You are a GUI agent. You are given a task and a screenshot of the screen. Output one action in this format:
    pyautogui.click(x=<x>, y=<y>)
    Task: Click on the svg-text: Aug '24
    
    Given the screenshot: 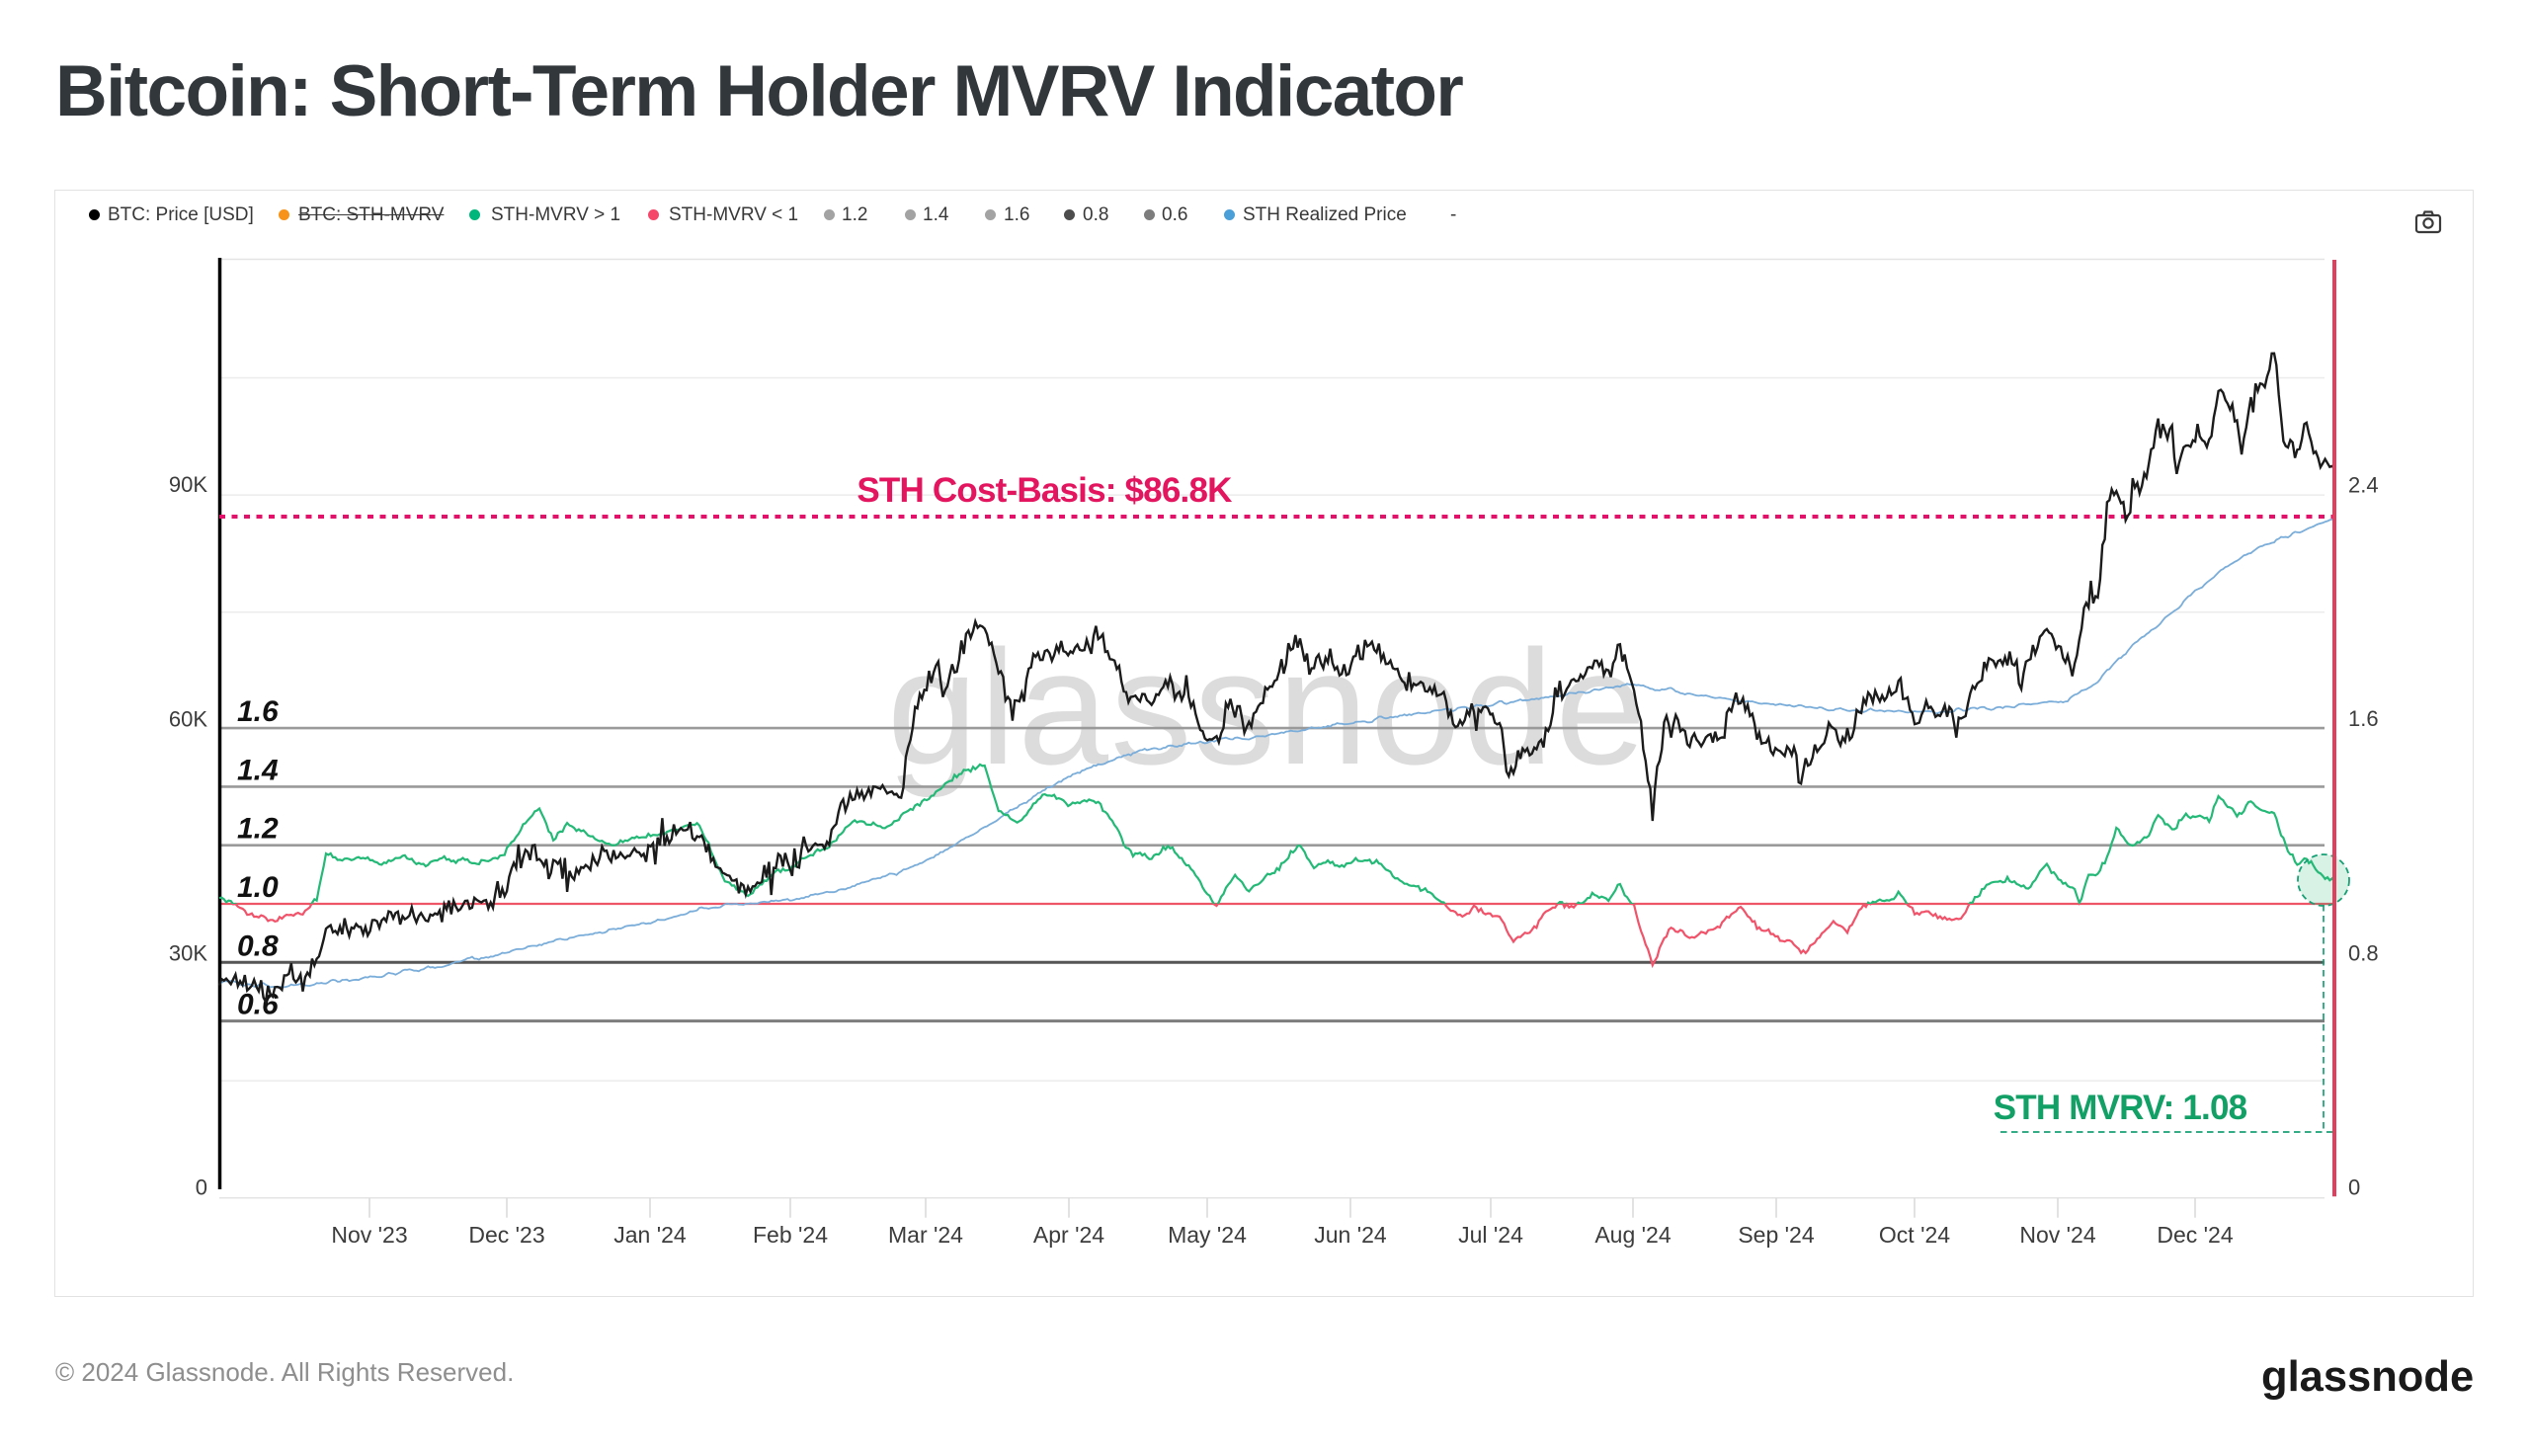 What is the action you would take?
    pyautogui.click(x=1632, y=1235)
    